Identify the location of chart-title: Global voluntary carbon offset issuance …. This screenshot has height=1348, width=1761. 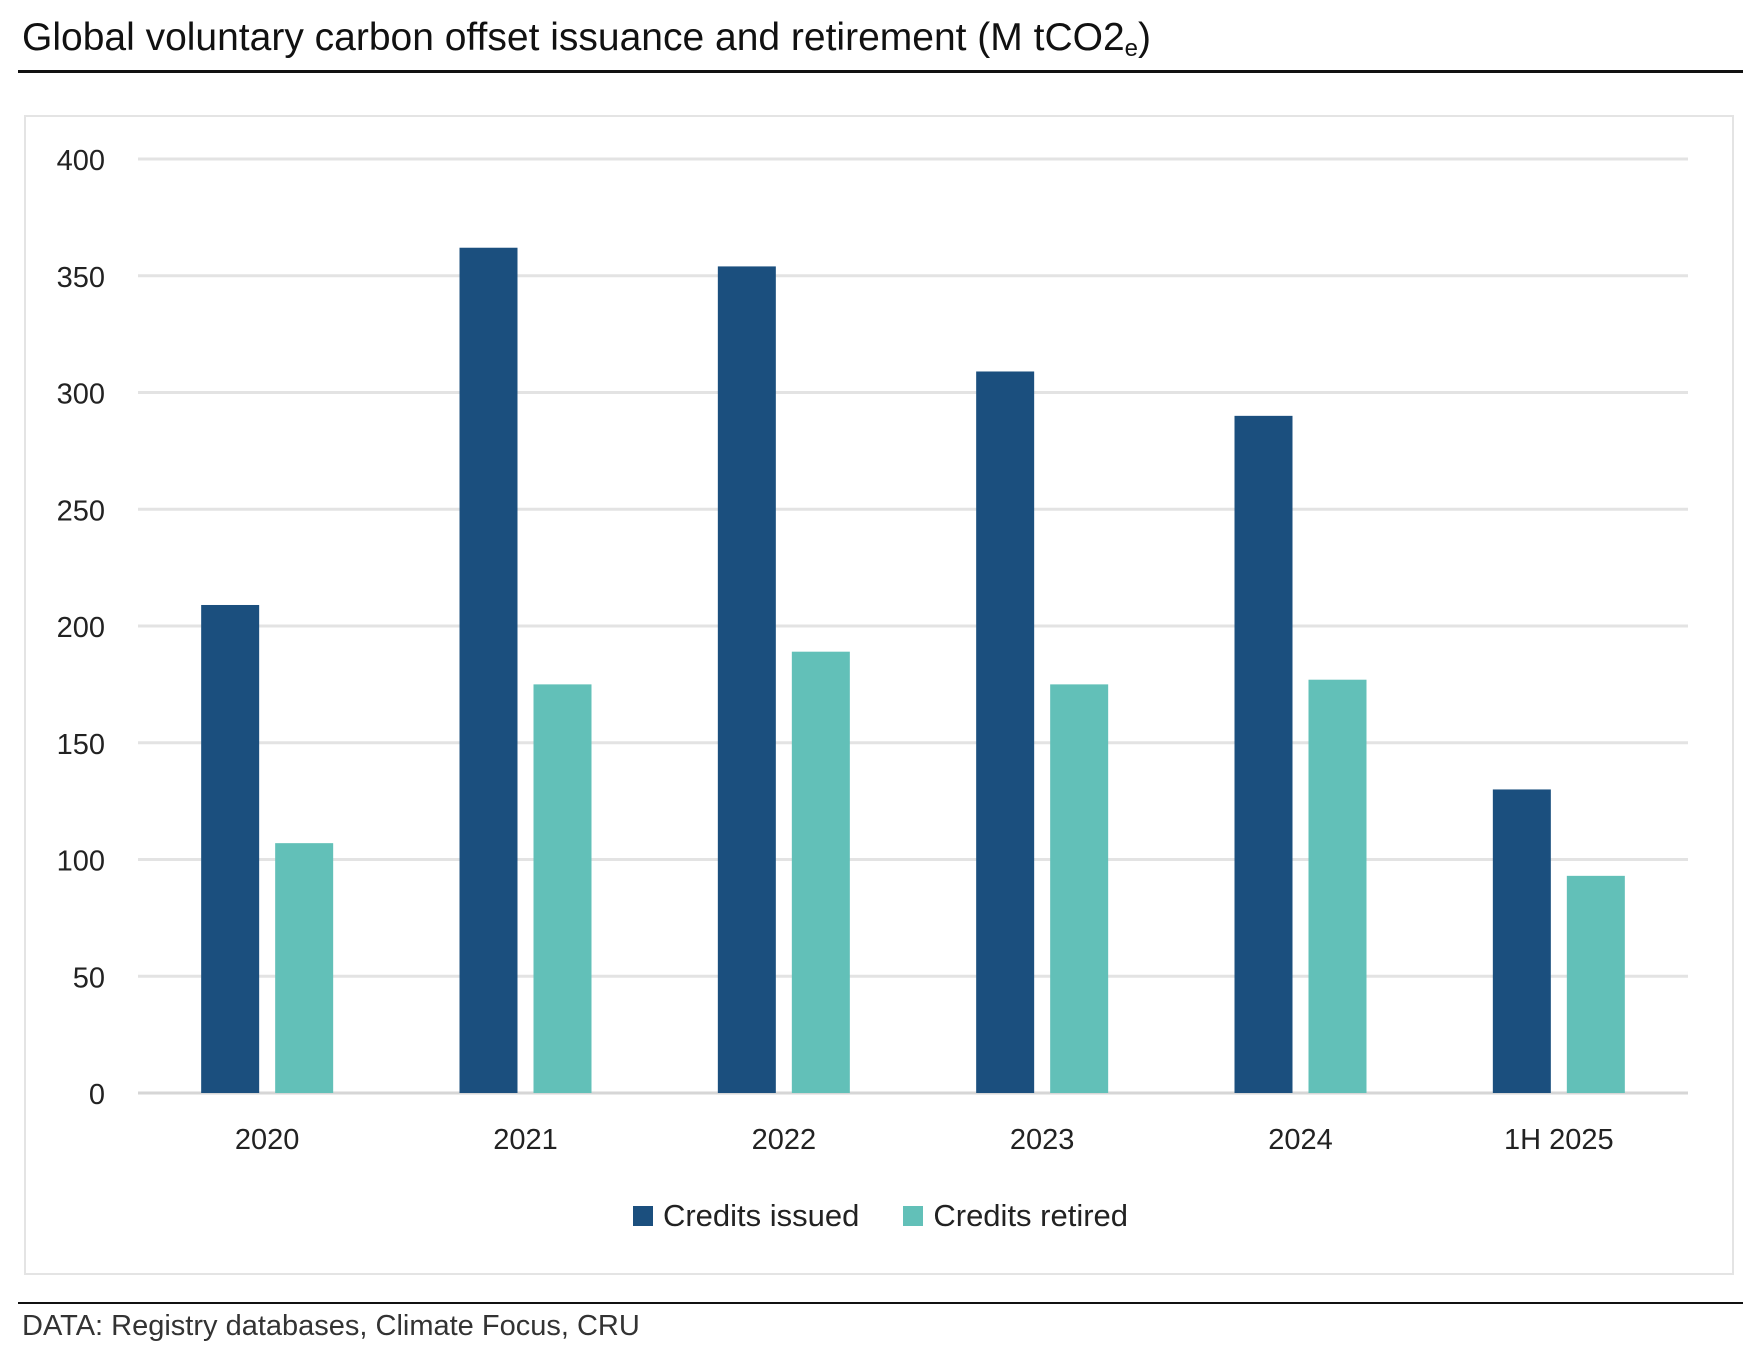
(587, 39).